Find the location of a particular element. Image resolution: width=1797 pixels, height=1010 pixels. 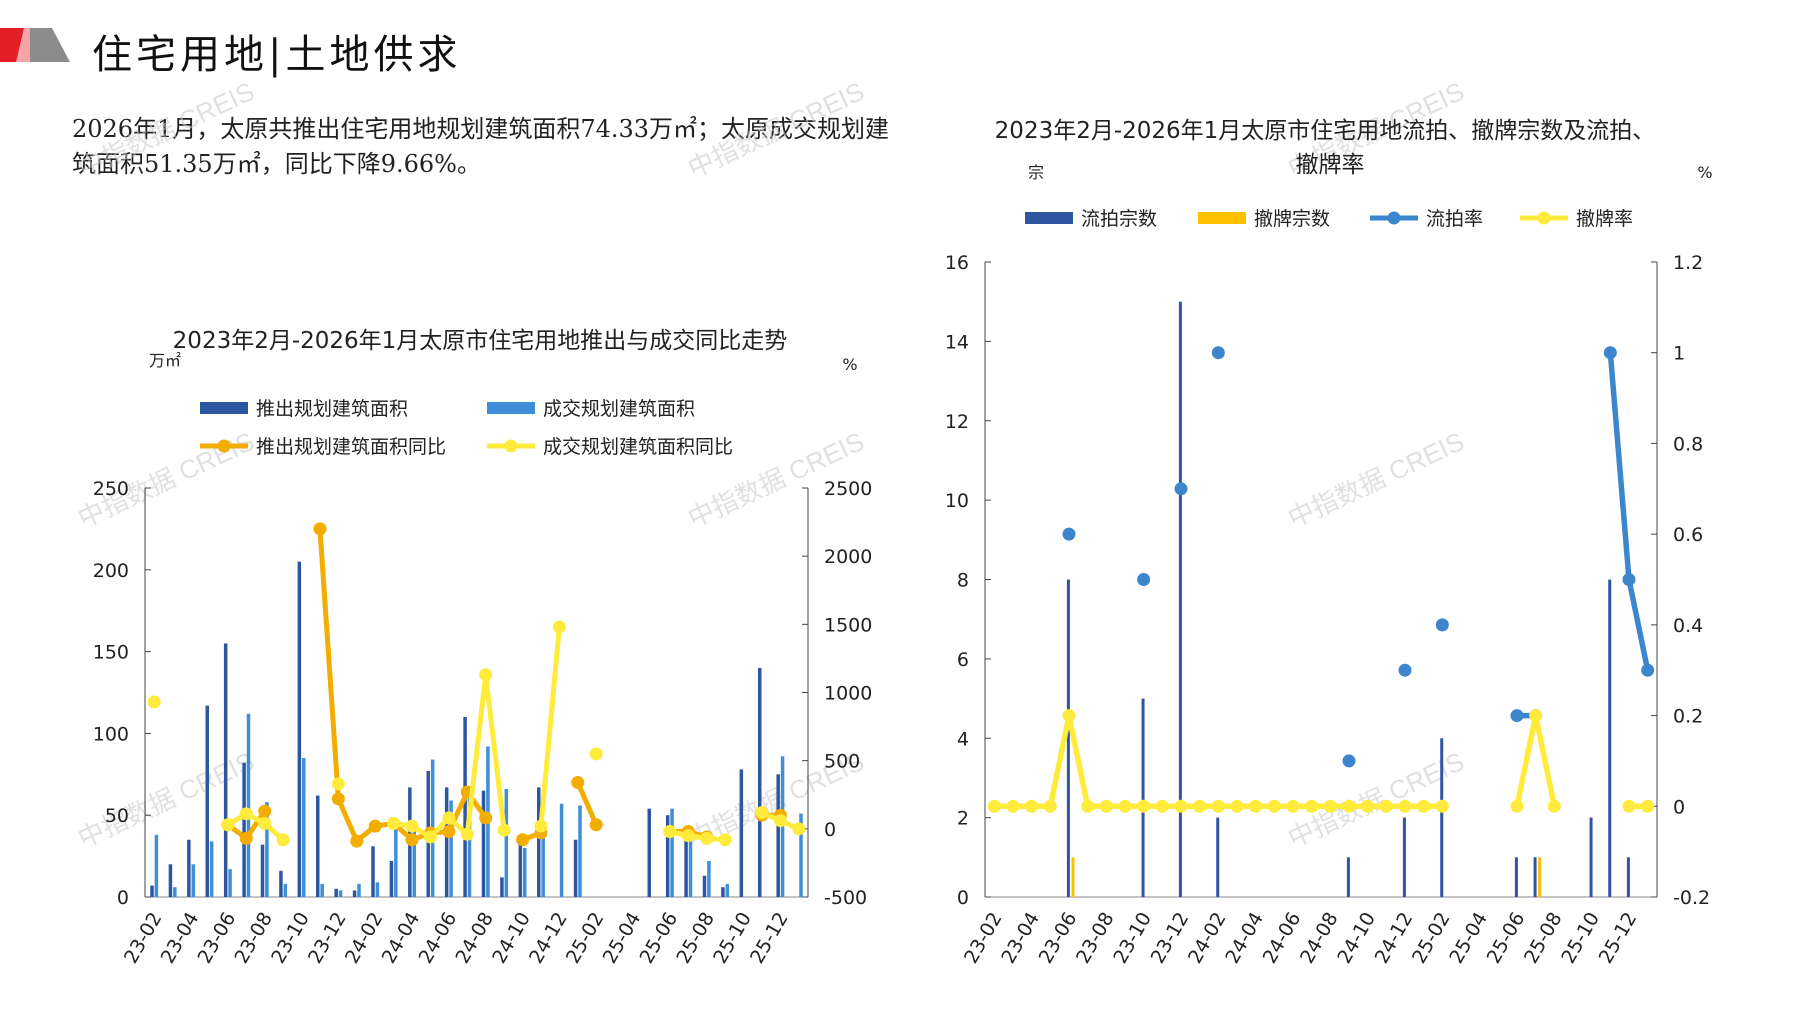

y-tick-left-label: 12 is located at coordinates (957, 422).